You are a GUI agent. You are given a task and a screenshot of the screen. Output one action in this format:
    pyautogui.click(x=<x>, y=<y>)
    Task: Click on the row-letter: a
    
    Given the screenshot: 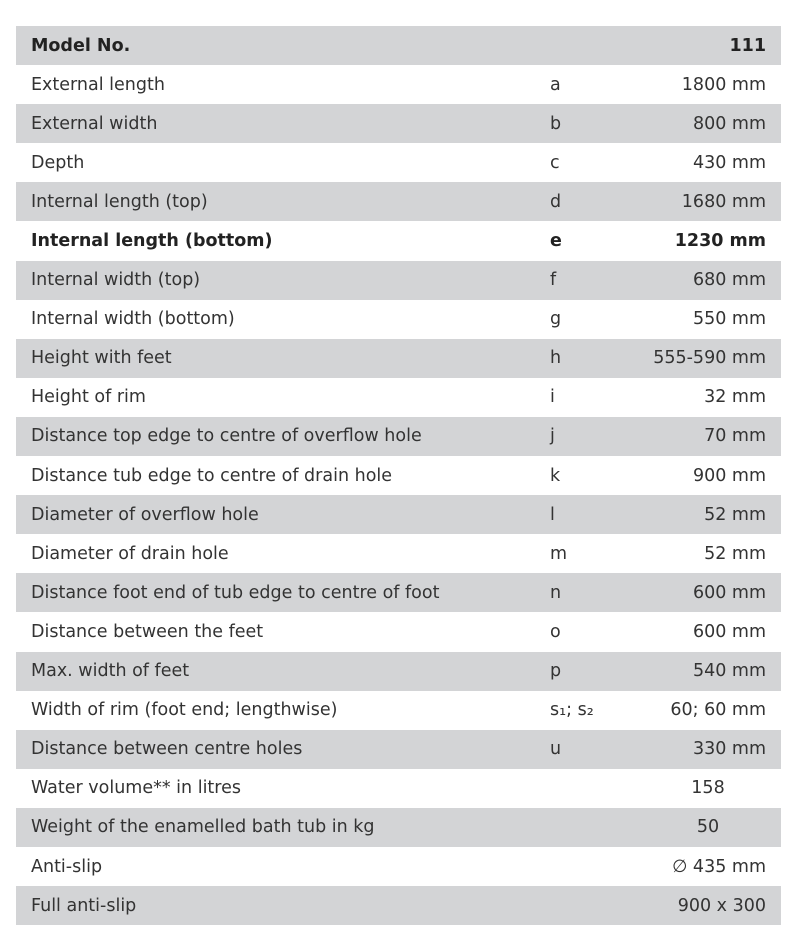 What is the action you would take?
    pyautogui.click(x=555, y=84)
    